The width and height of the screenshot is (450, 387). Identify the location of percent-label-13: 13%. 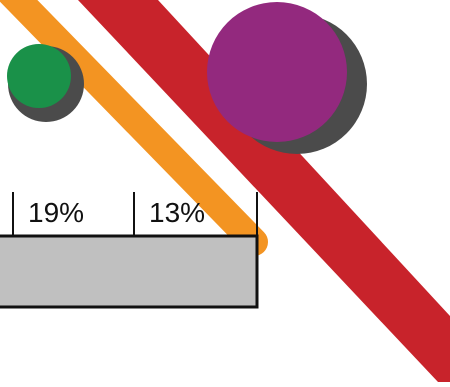
(177, 212).